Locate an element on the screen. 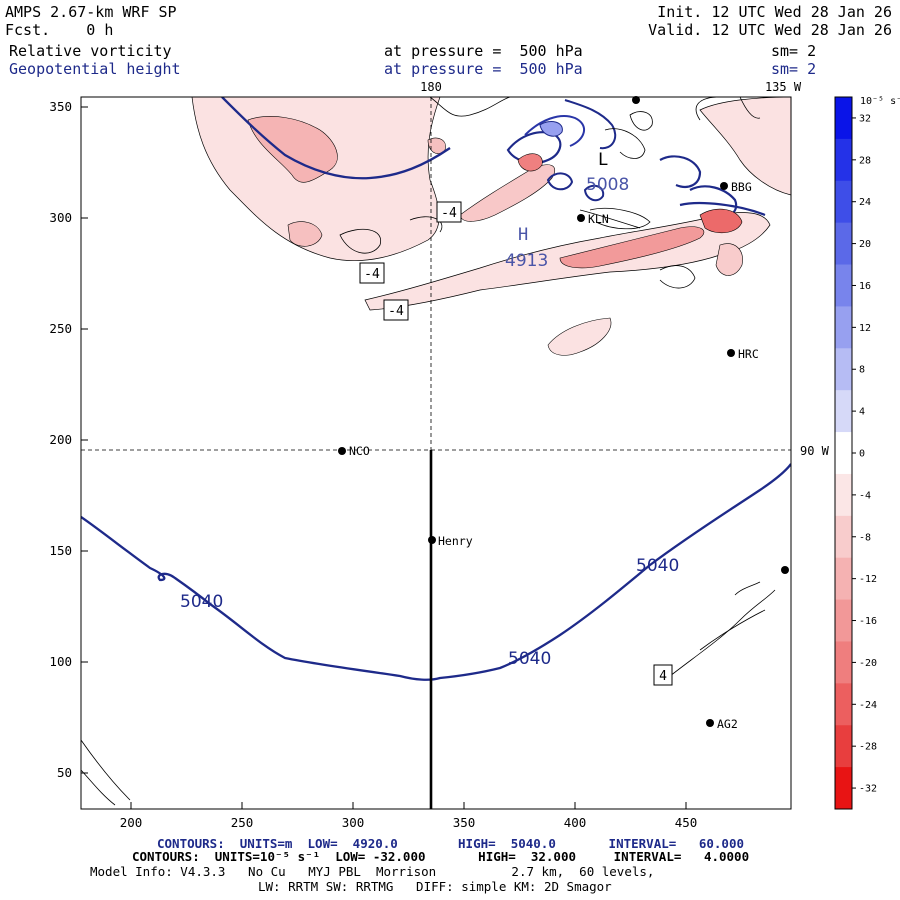 Image resolution: width=900 pixels, height=900 pixels. x-axis: 200 250 300 350 400 450 is located at coordinates (408, 816).